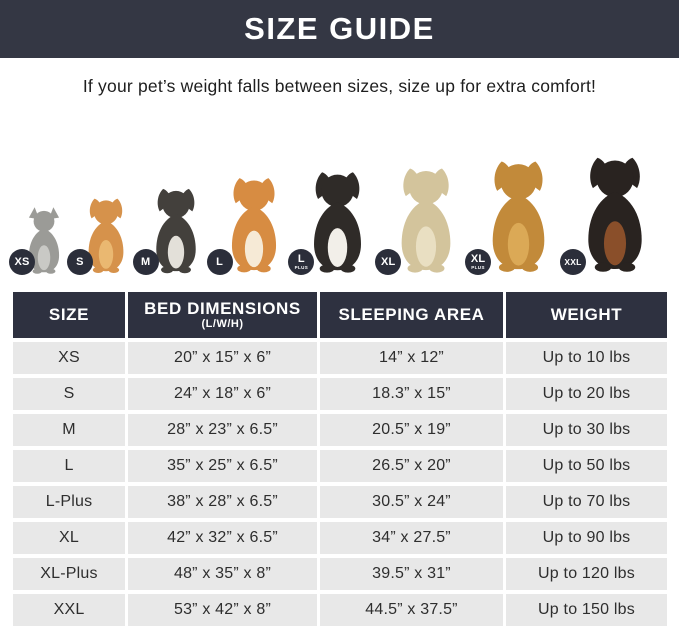 The height and width of the screenshot is (641, 679). Describe the element at coordinates (586, 430) in the screenshot. I see `weight-cell: Up to 30 lbs` at that location.